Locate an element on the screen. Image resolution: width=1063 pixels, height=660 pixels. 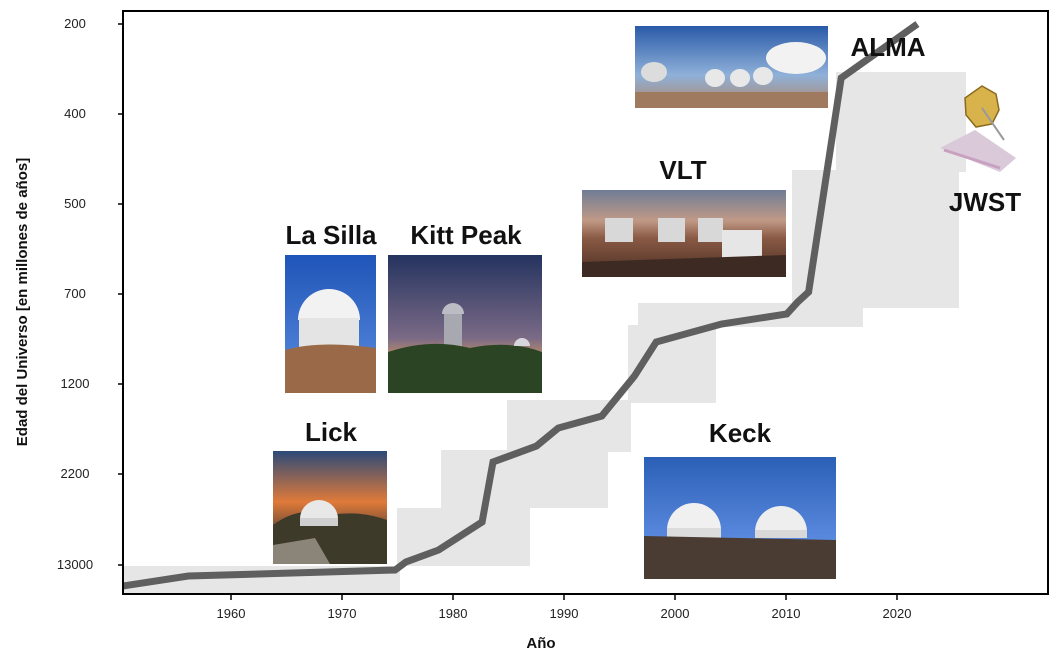
observatory-sunset-photo is located at coordinates (330, 507).